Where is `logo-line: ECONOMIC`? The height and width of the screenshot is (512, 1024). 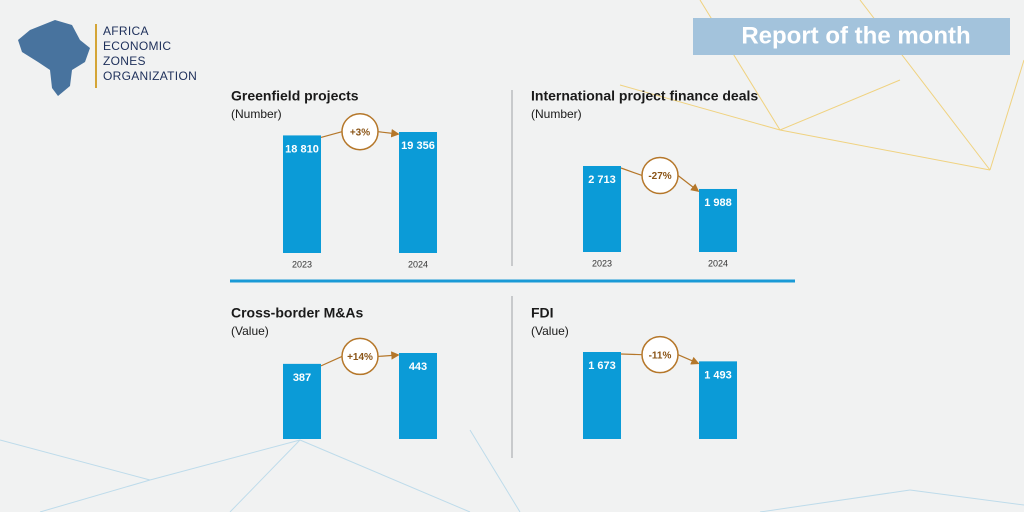 logo-line: ECONOMIC is located at coordinates (137, 46).